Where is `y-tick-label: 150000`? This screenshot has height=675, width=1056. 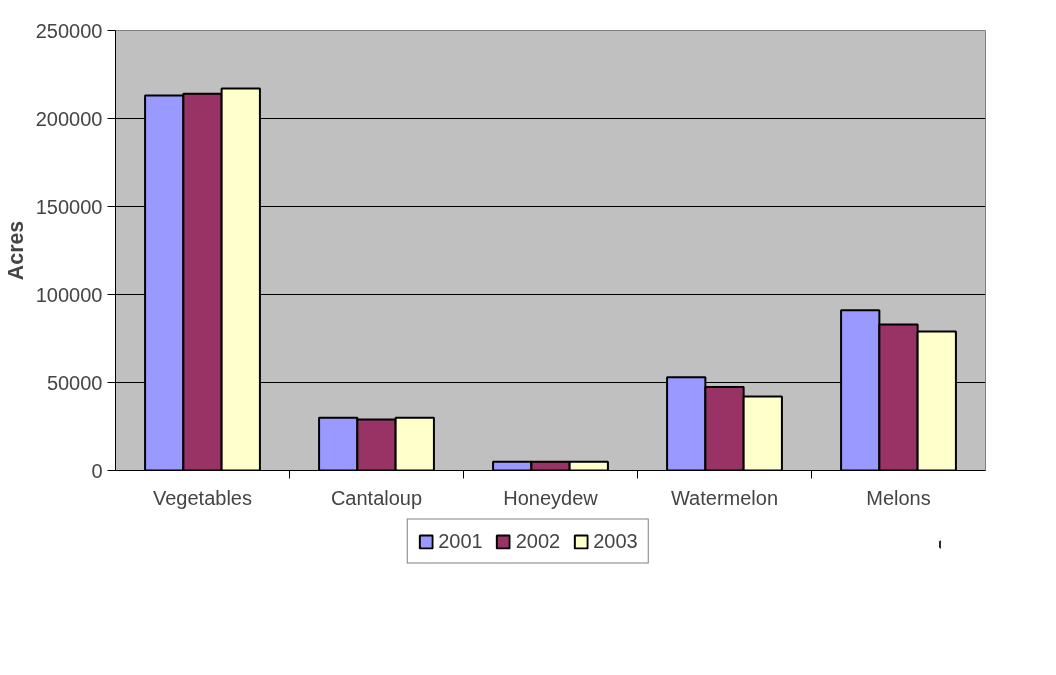
y-tick-label: 150000 is located at coordinates (69, 206).